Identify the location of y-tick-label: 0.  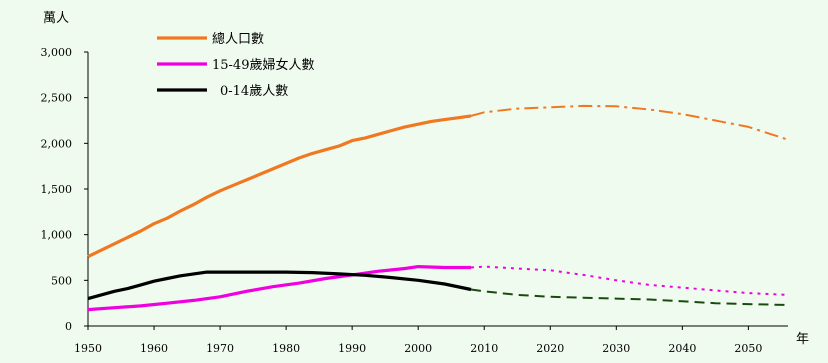
(68, 326).